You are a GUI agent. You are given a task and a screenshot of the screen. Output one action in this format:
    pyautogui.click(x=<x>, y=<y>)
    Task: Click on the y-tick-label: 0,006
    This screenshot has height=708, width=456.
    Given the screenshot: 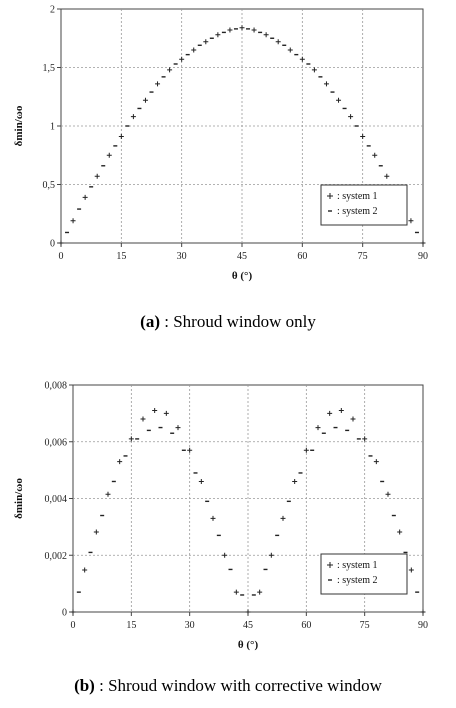 What is the action you would take?
    pyautogui.click(x=56, y=442)
    